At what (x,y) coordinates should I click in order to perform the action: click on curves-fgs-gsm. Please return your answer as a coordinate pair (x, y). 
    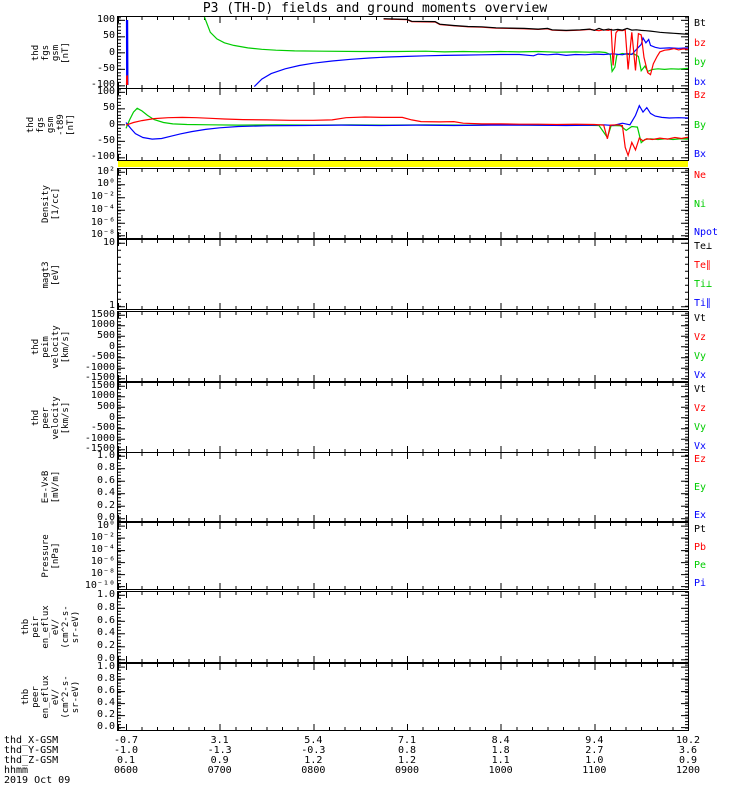
    Looking at the image, I should click on (406, 52).